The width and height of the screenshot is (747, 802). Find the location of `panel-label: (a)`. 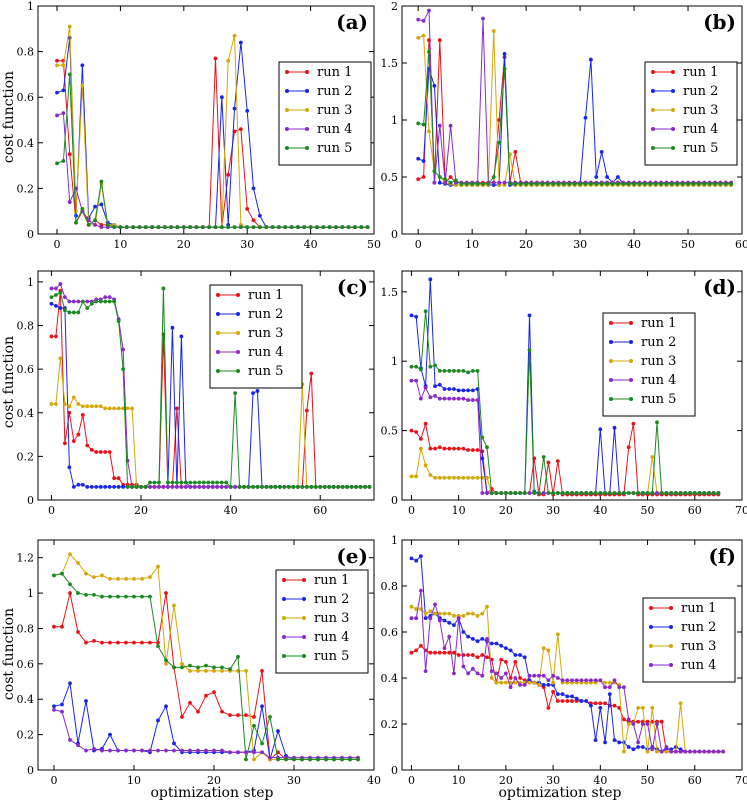

panel-label: (a) is located at coordinates (352, 22).